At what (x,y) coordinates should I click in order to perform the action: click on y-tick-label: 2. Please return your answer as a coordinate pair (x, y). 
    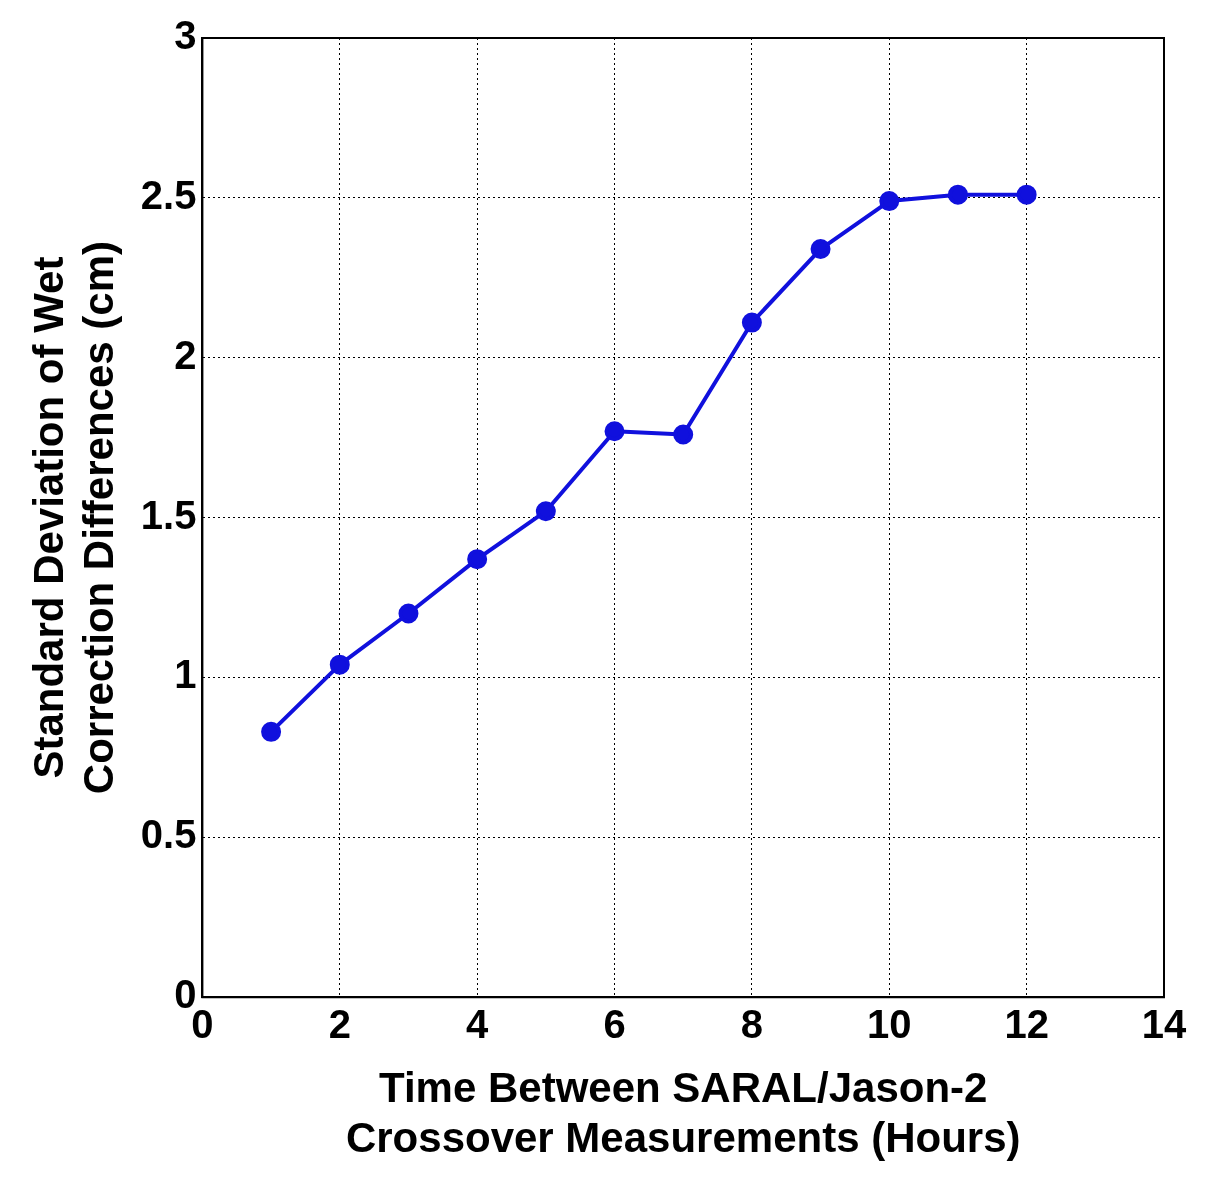
    Looking at the image, I should click on (185, 354).